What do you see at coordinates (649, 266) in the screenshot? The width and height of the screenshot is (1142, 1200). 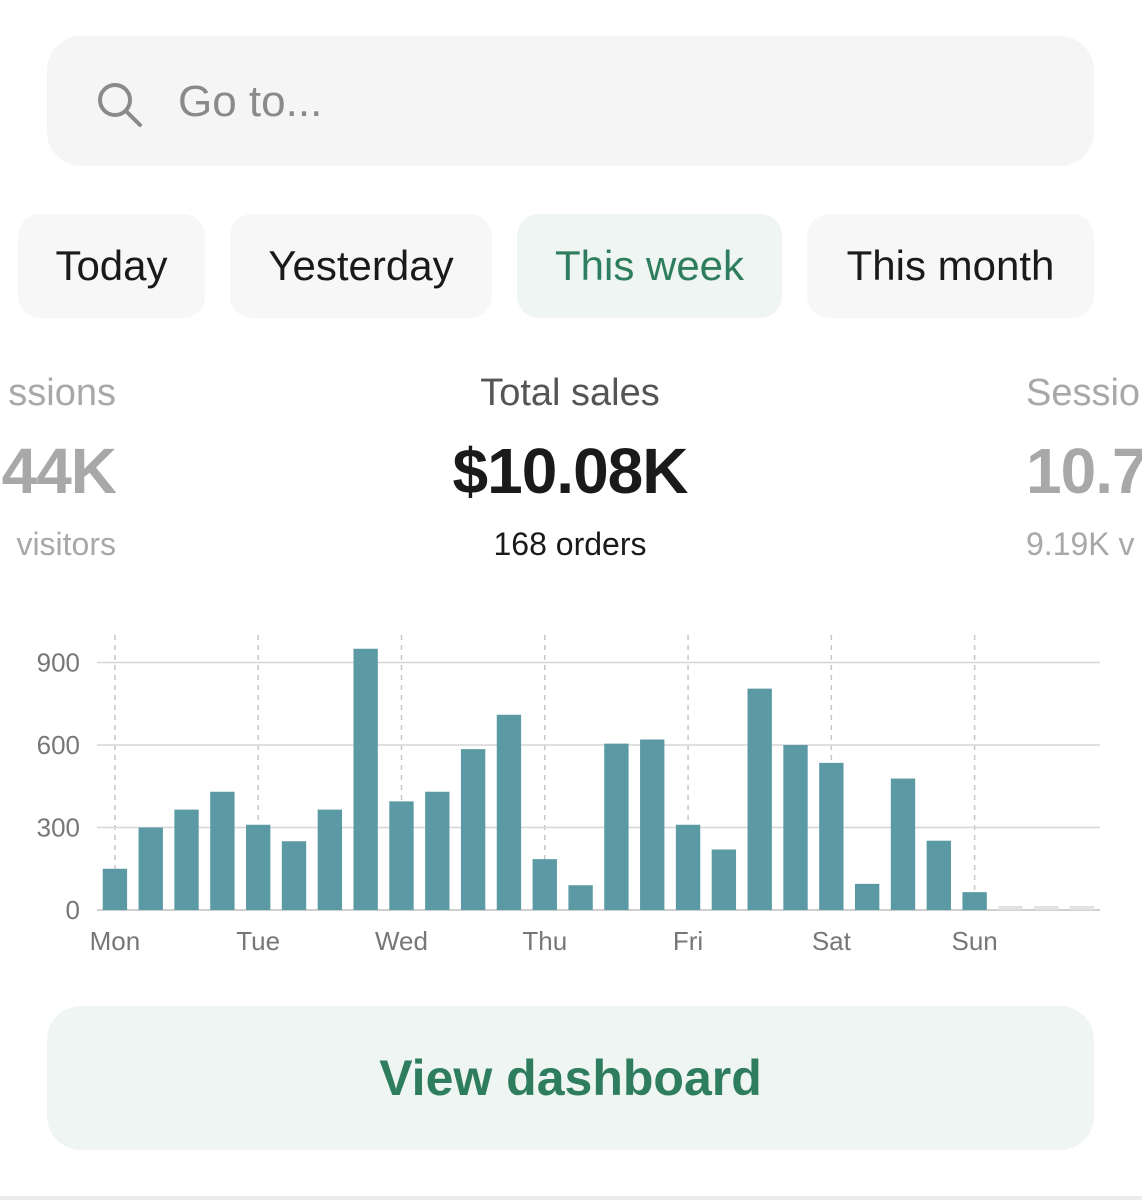 I see `tab-this-week: This week` at bounding box center [649, 266].